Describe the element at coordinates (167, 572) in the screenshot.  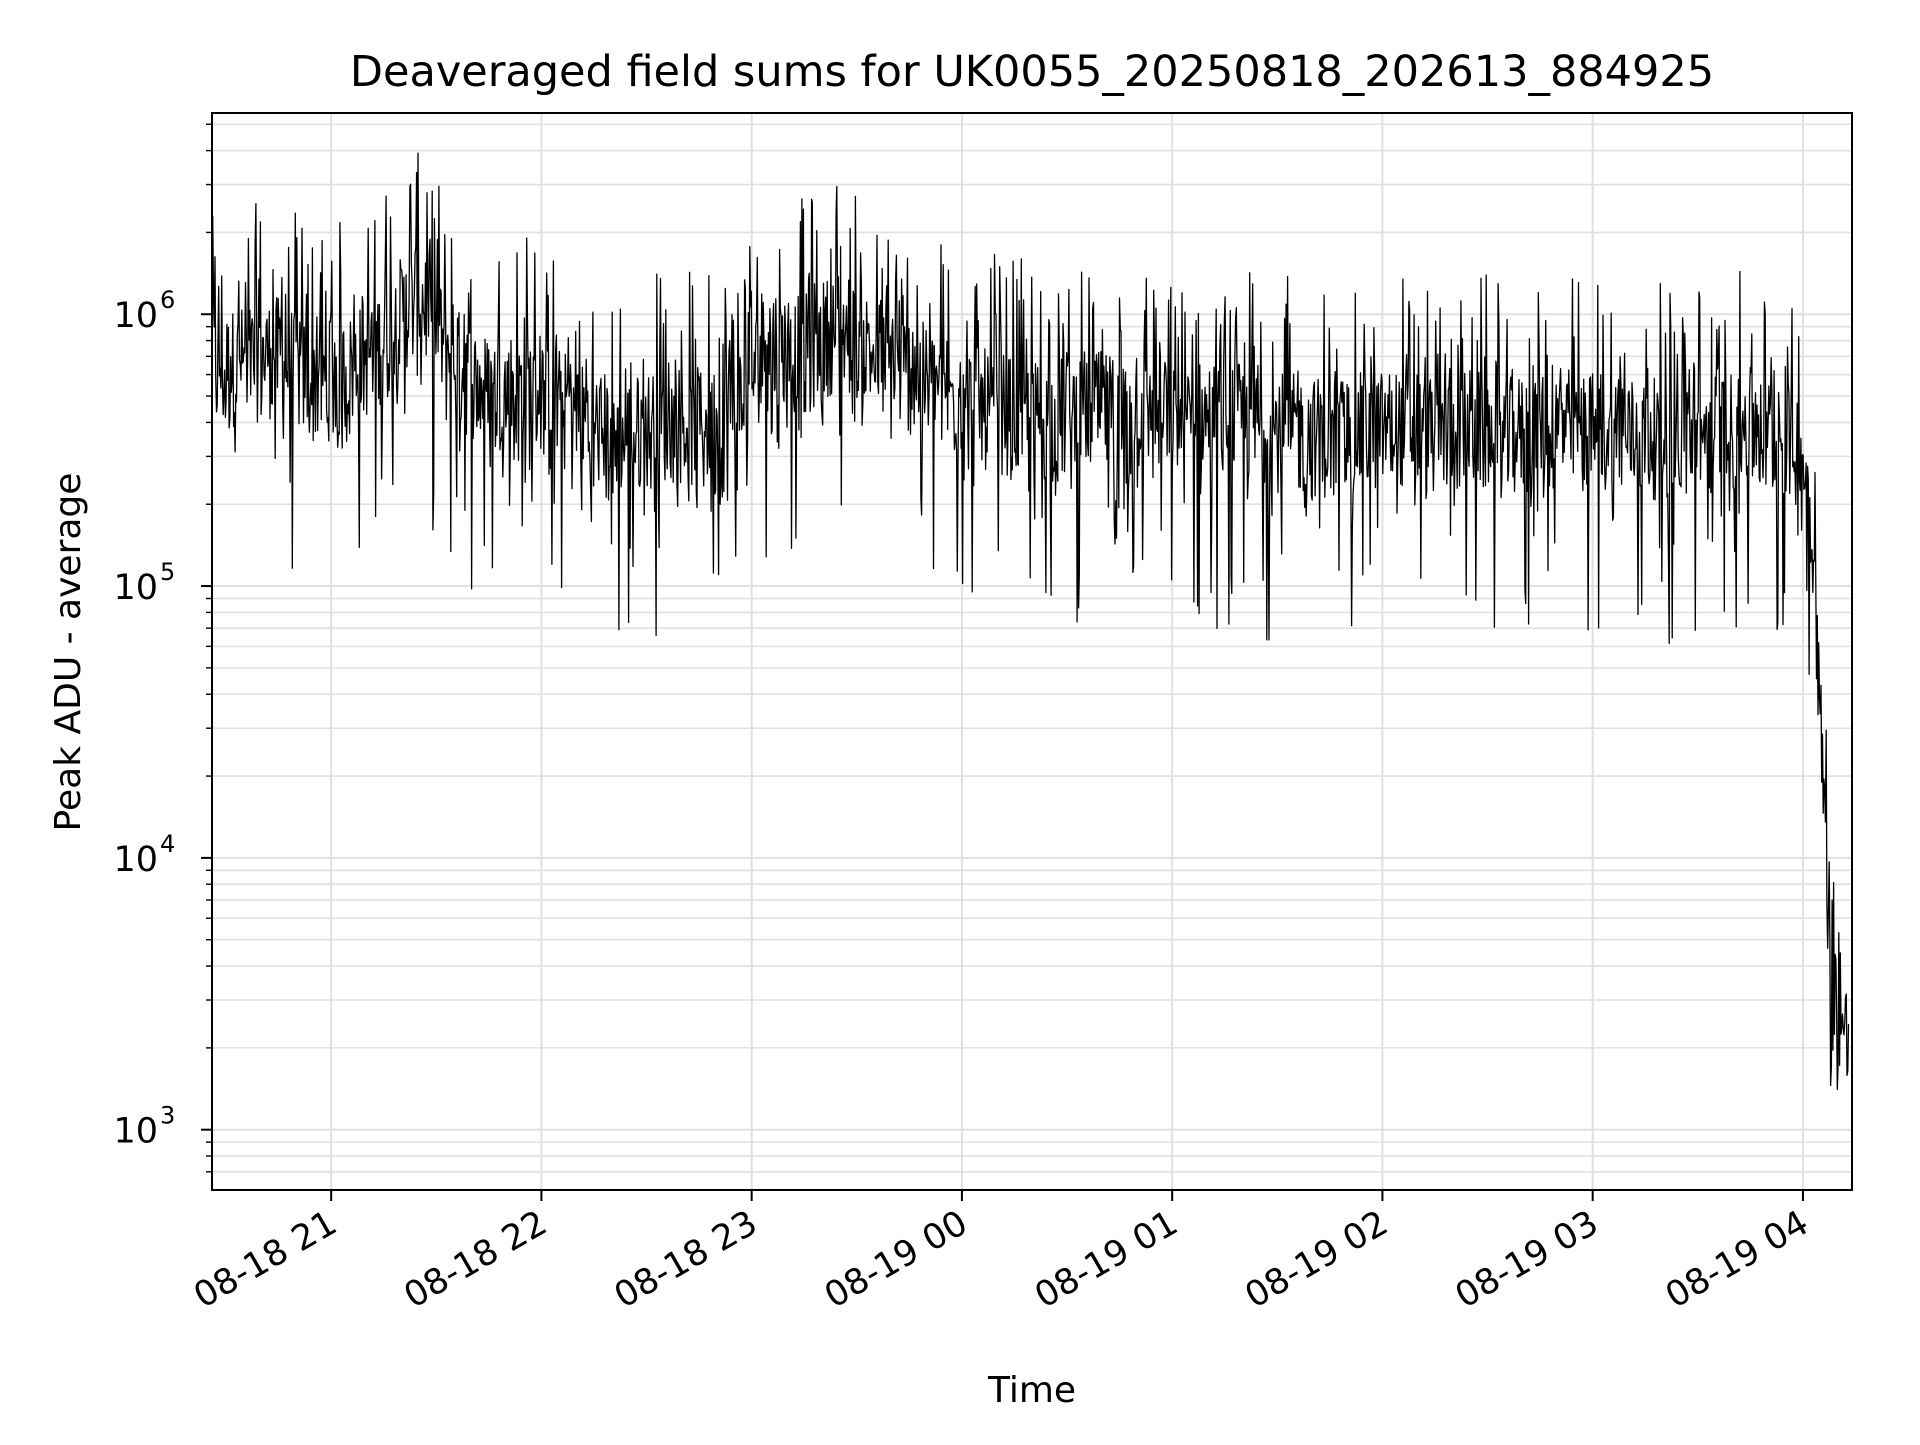
I see `y-tick-exponent: 5` at that location.